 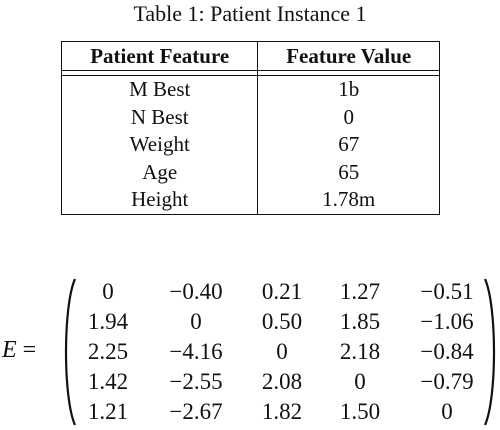 I want to click on equation-lhs: E =, so click(x=19, y=350).